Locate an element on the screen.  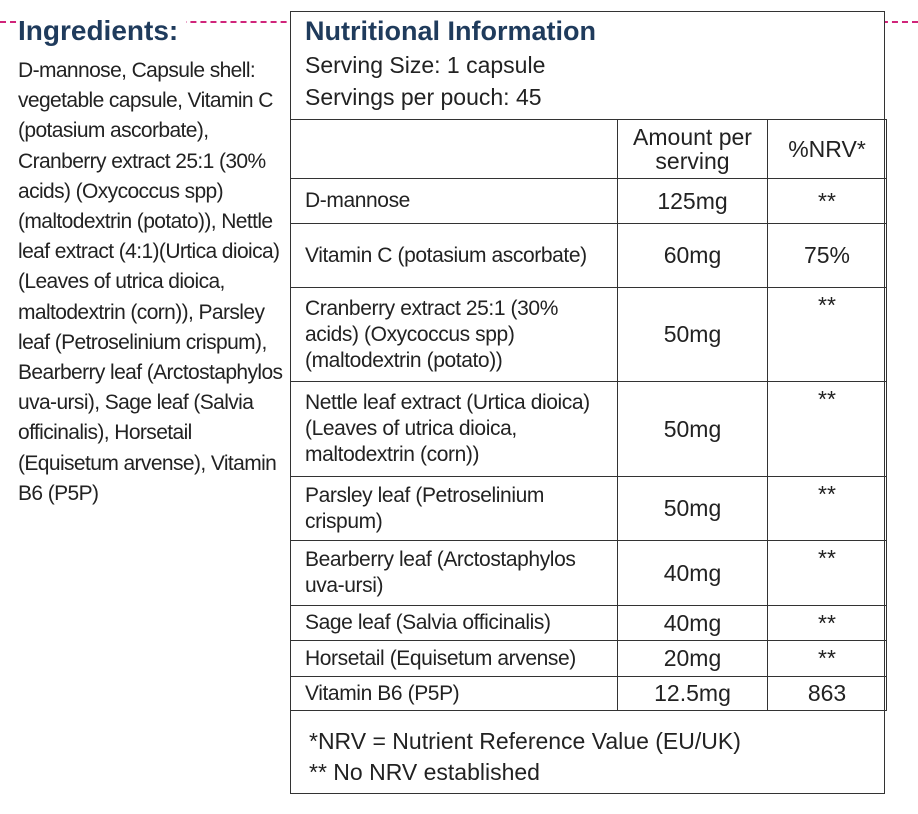
table-row: Horsetail (Equisetum arvense) 20mg ** is located at coordinates (588, 658).